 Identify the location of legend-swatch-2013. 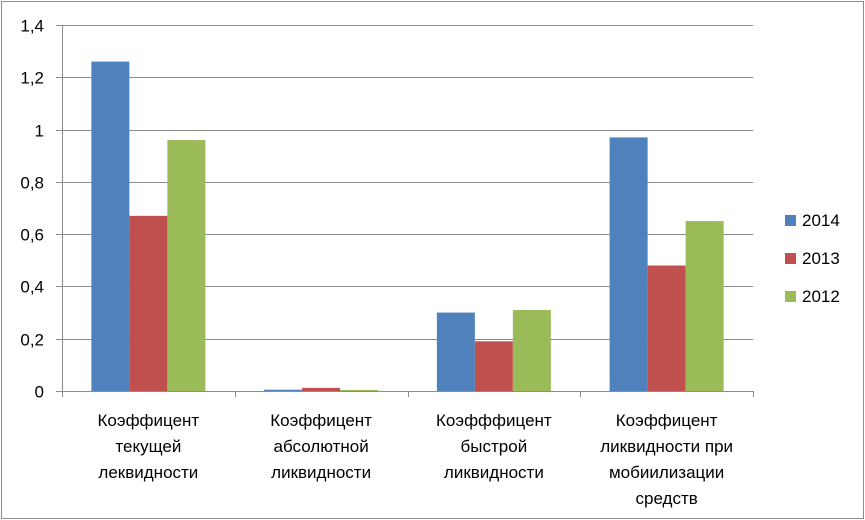
(790, 258).